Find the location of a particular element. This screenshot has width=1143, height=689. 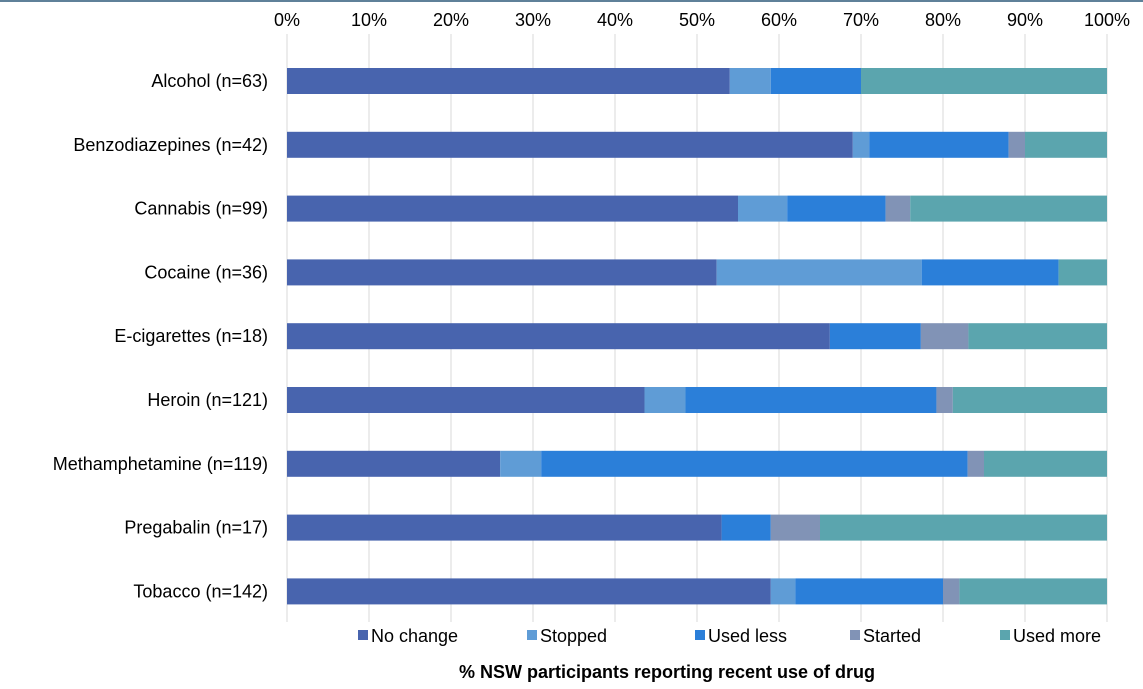

bar-used-less-cocaine is located at coordinates (990, 272).